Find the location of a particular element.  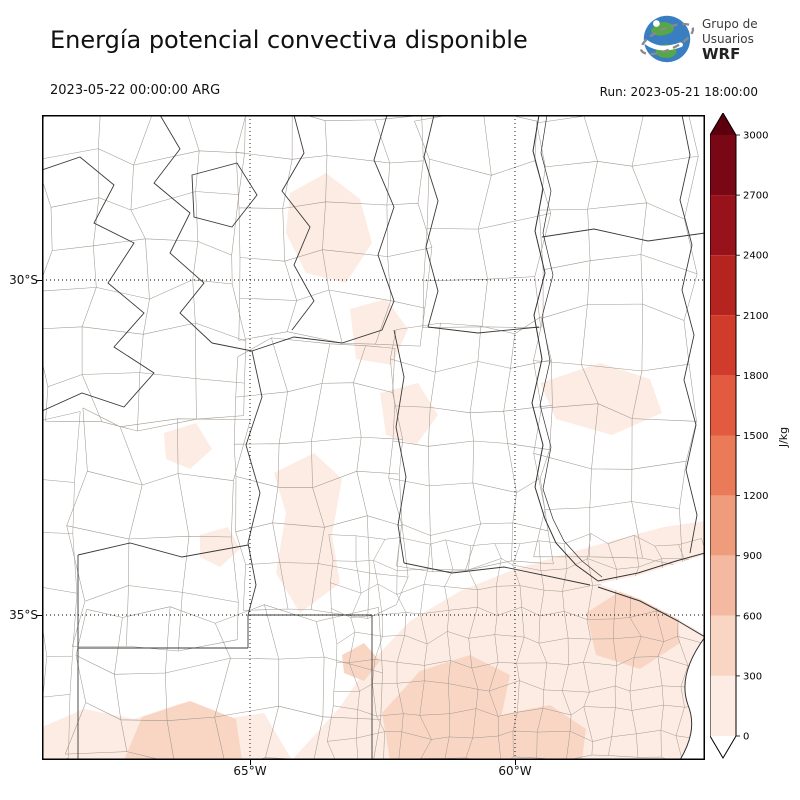

colorbar-tickmarks is located at coordinates (738, 435).